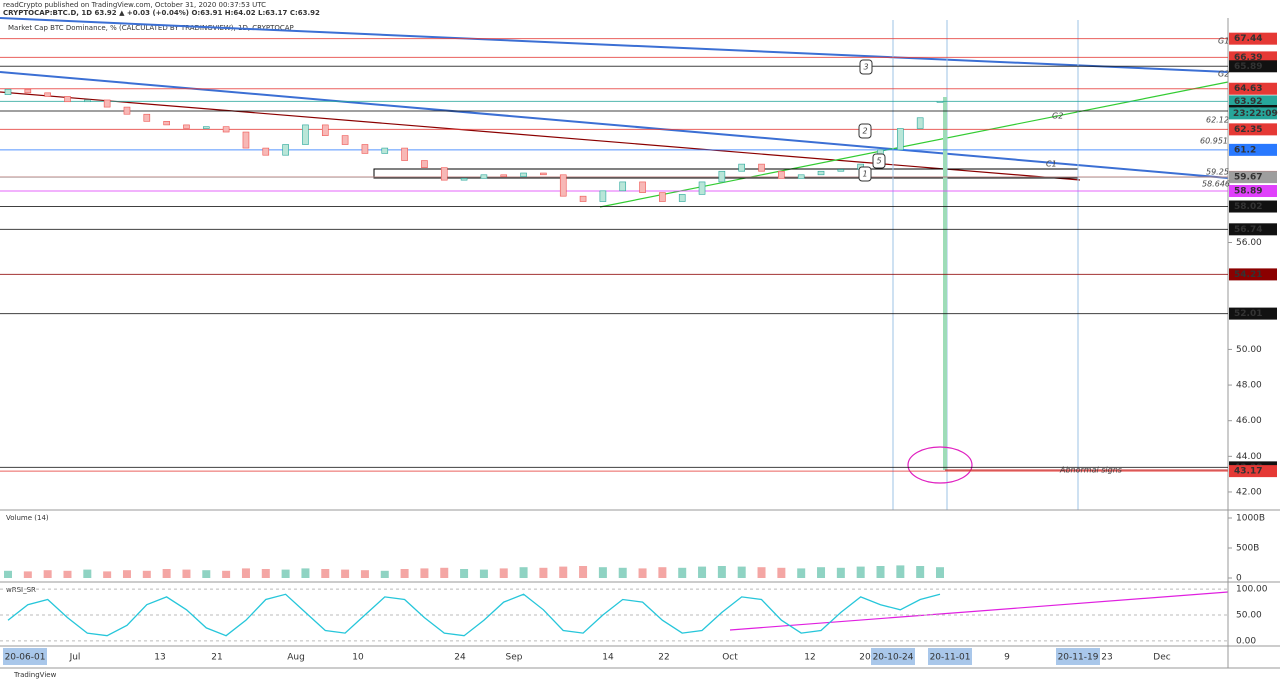  I want to click on annotation: C1, so click(1051, 164).